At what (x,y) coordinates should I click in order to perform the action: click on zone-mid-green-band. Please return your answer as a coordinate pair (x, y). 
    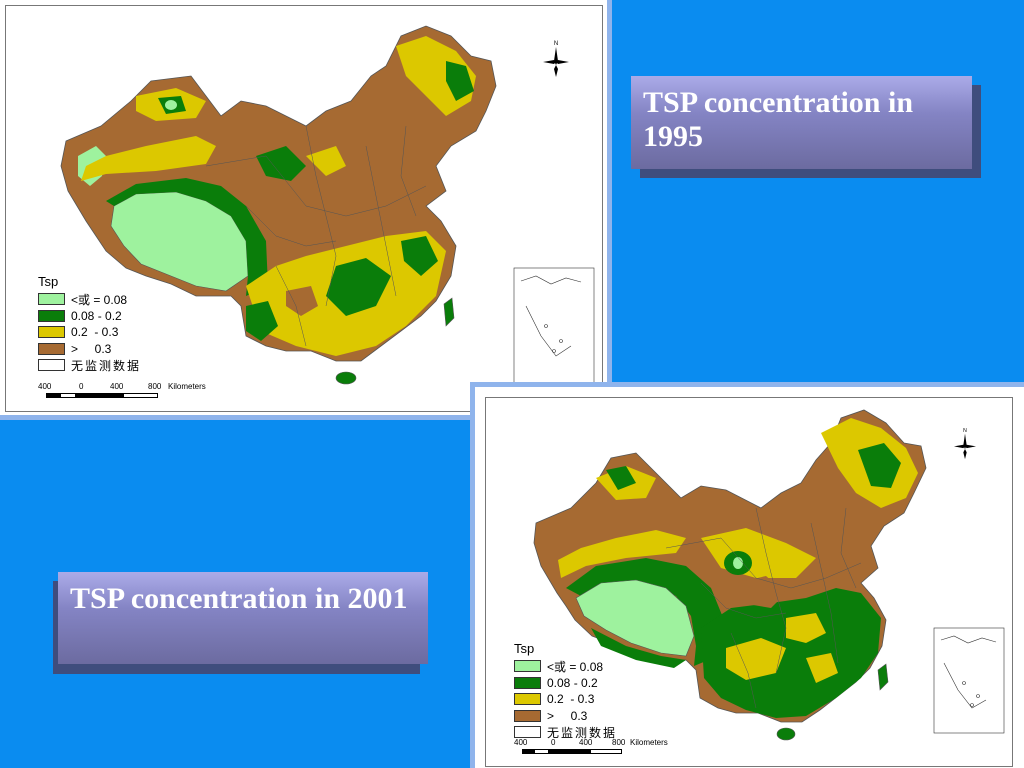
    Looking at the image, I should click on (645, 612).